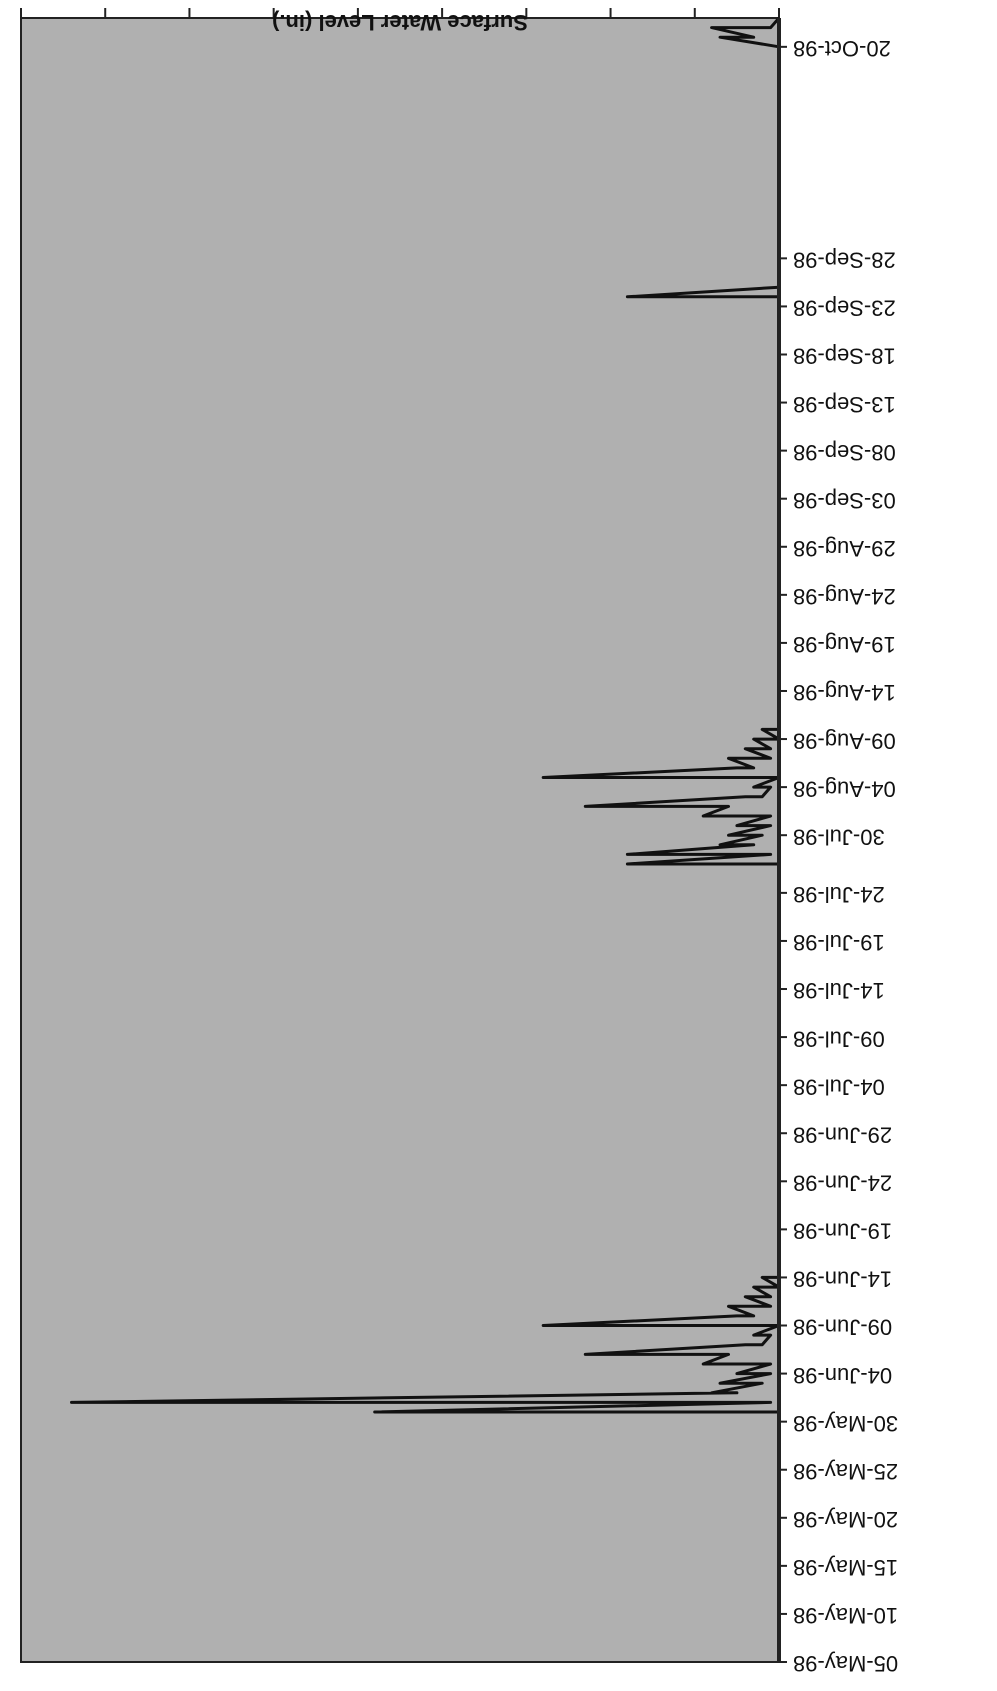 The image size is (997, 1691). What do you see at coordinates (844, 740) in the screenshot?
I see `x-tick-label: 09-Aug-98` at bounding box center [844, 740].